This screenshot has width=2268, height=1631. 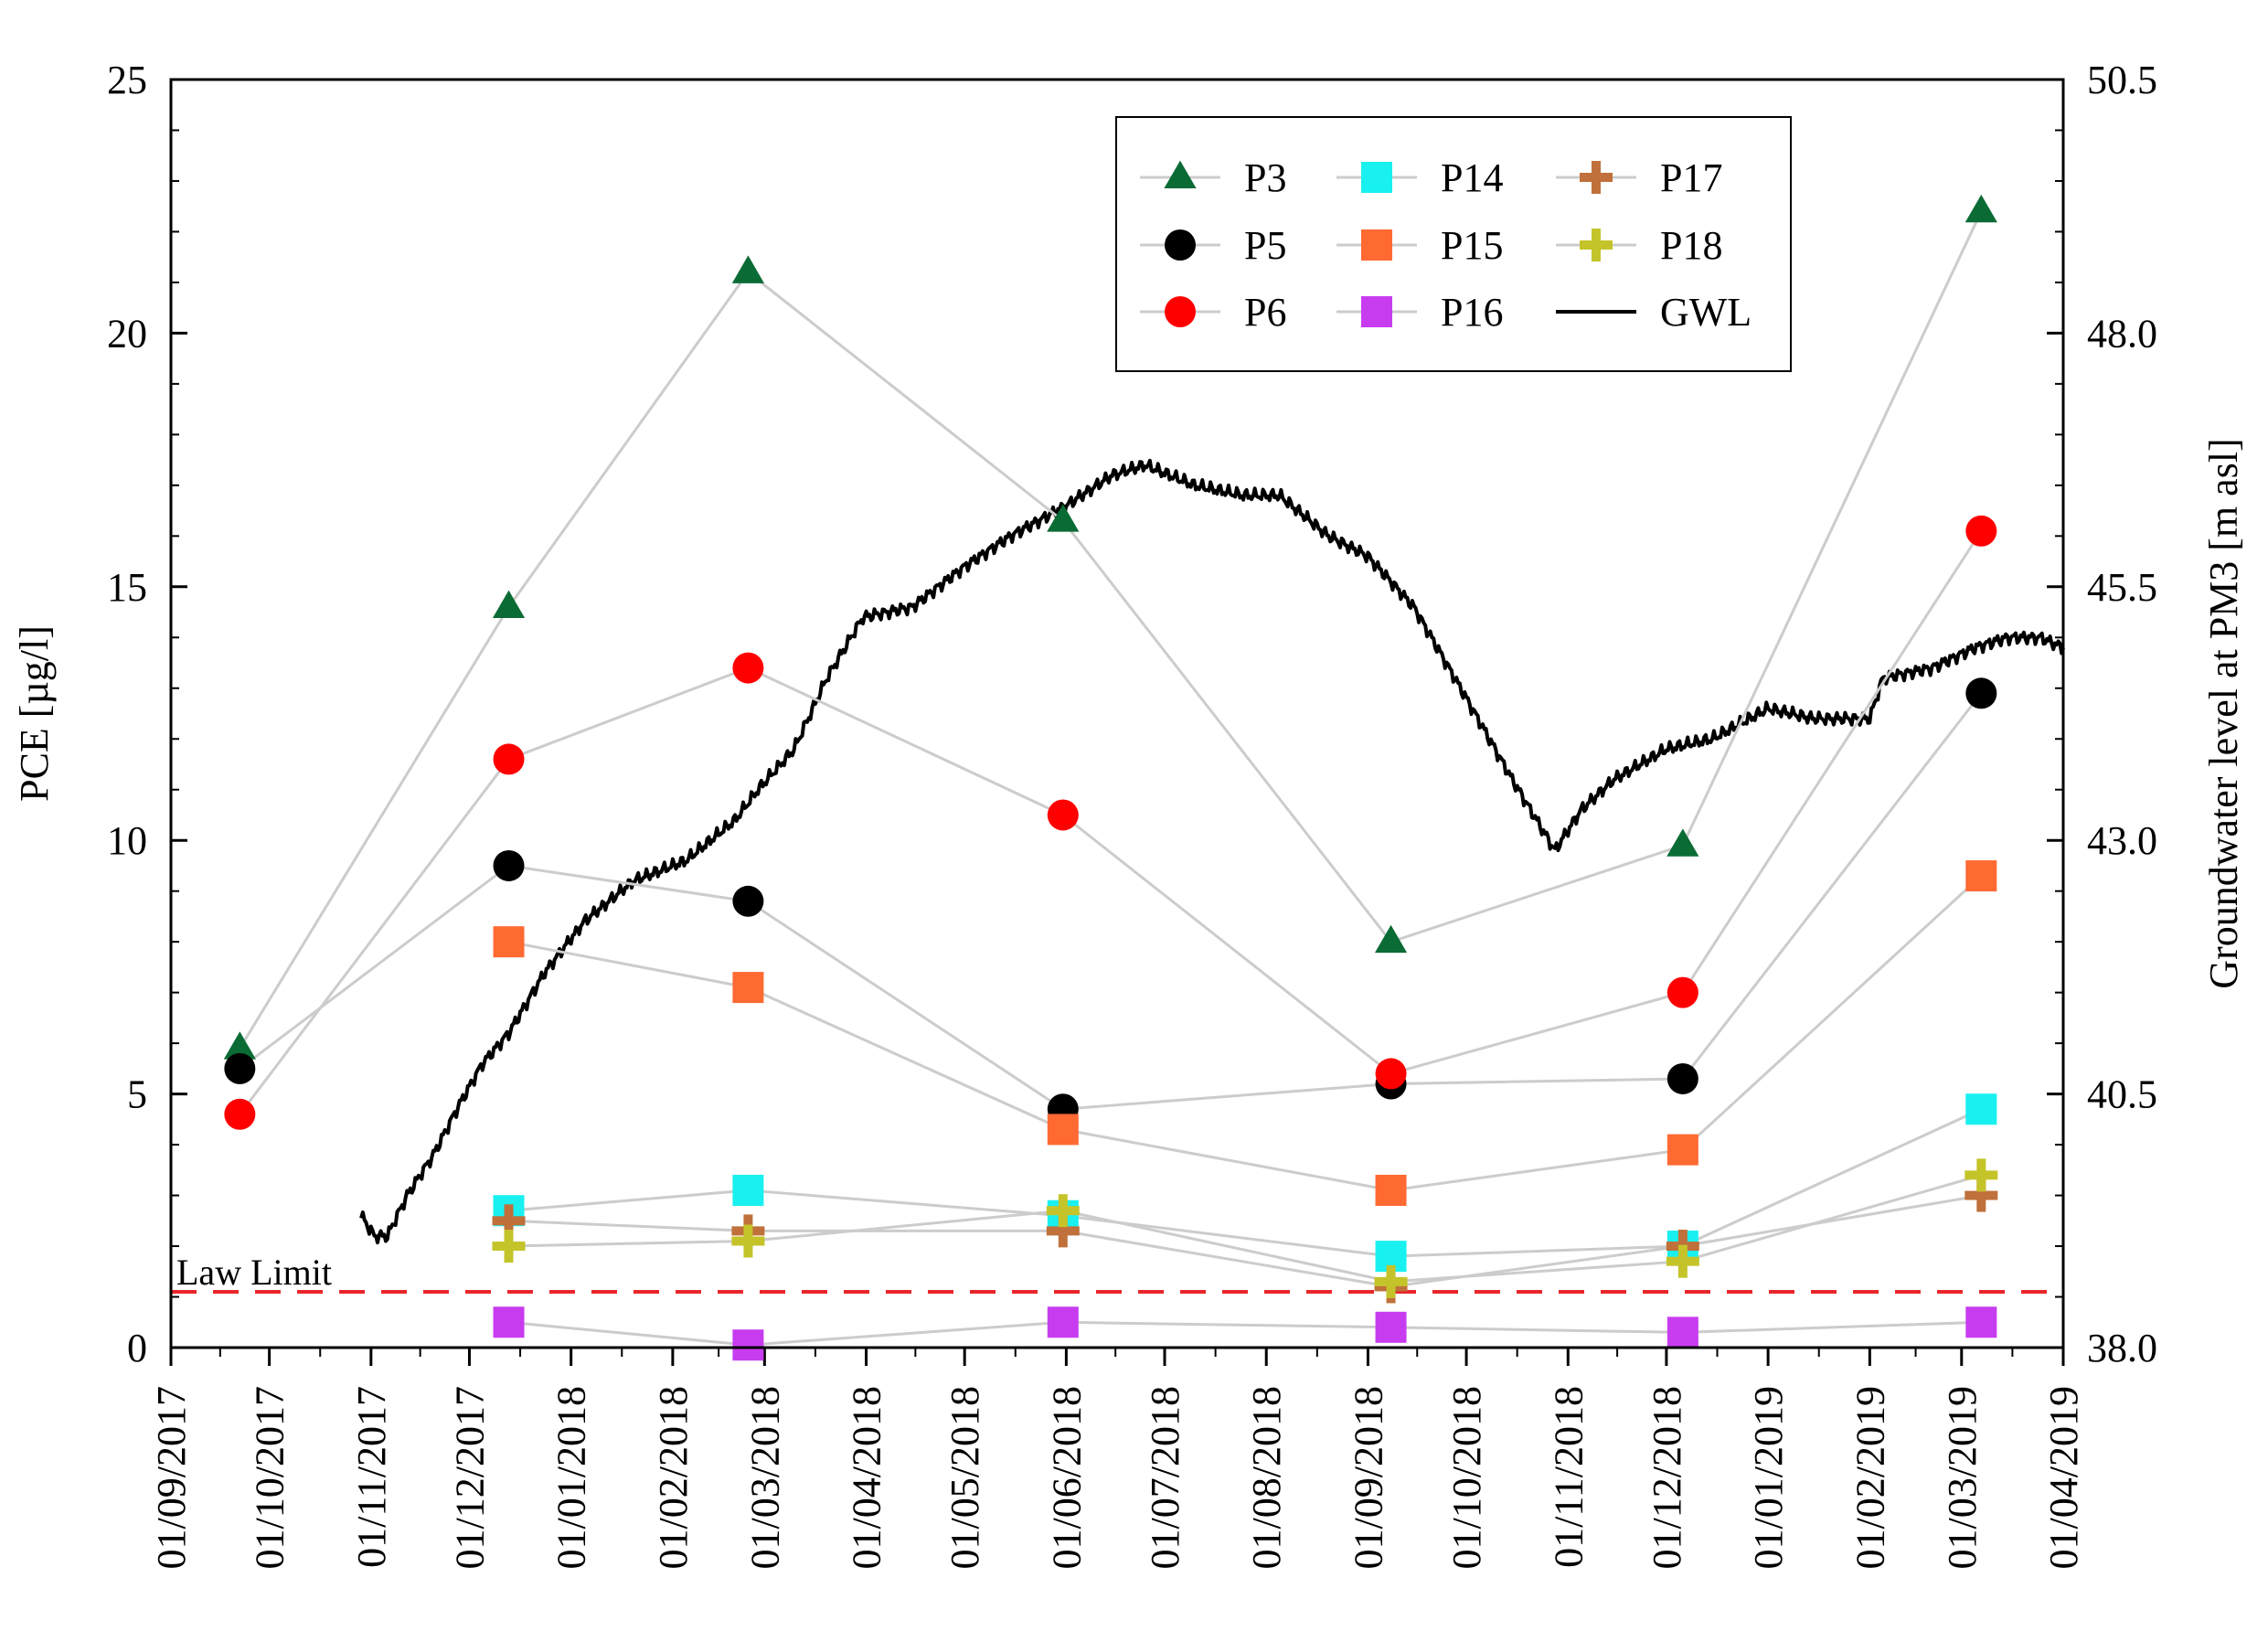 I want to click on legend-label-p14: P14, so click(x=1472, y=177).